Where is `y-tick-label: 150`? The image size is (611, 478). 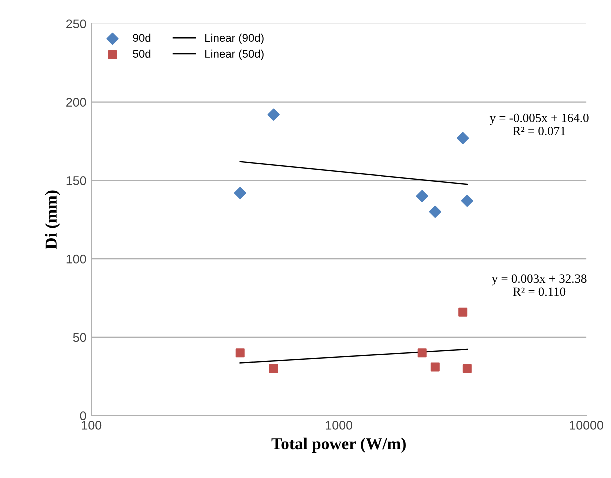 y-tick-label: 150 is located at coordinates (76, 181).